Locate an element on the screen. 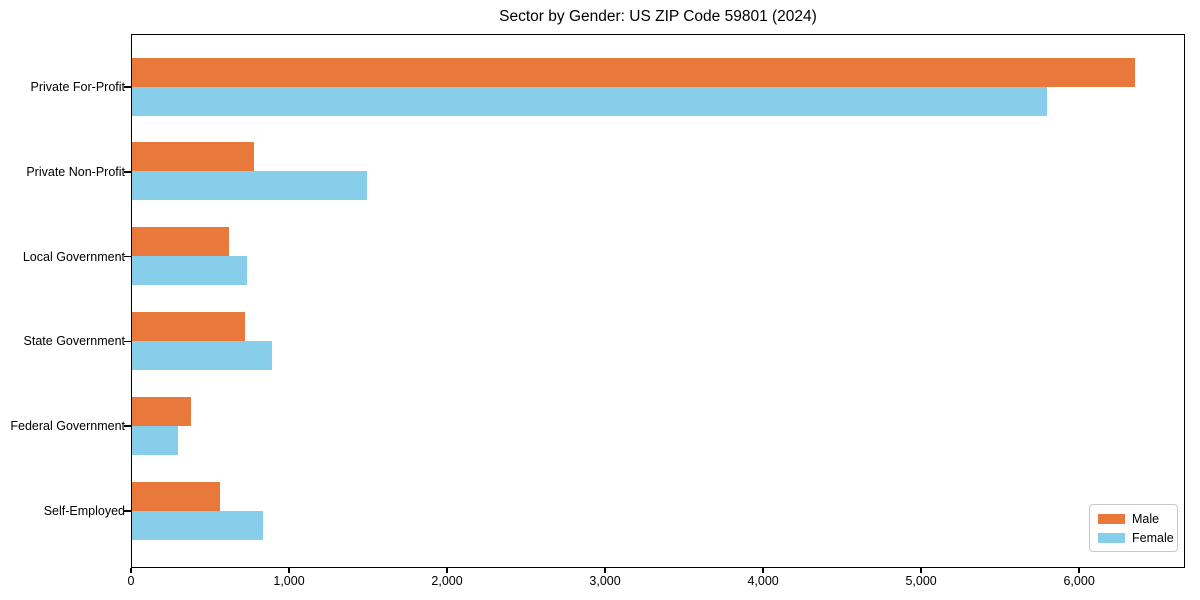 This screenshot has height=600, width=1200. x-tick-label: 6,000 is located at coordinates (1079, 581).